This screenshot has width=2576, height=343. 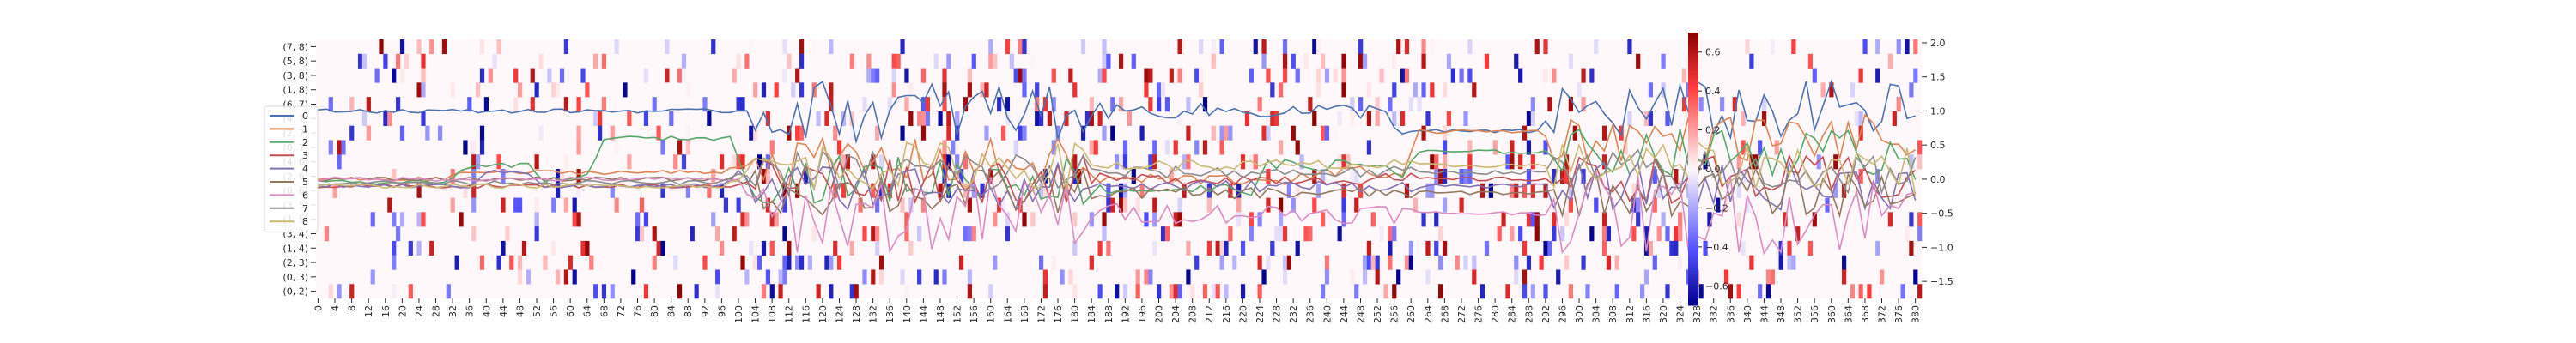 What do you see at coordinates (1294, 314) in the screenshot?
I see `x-tick-label: 232` at bounding box center [1294, 314].